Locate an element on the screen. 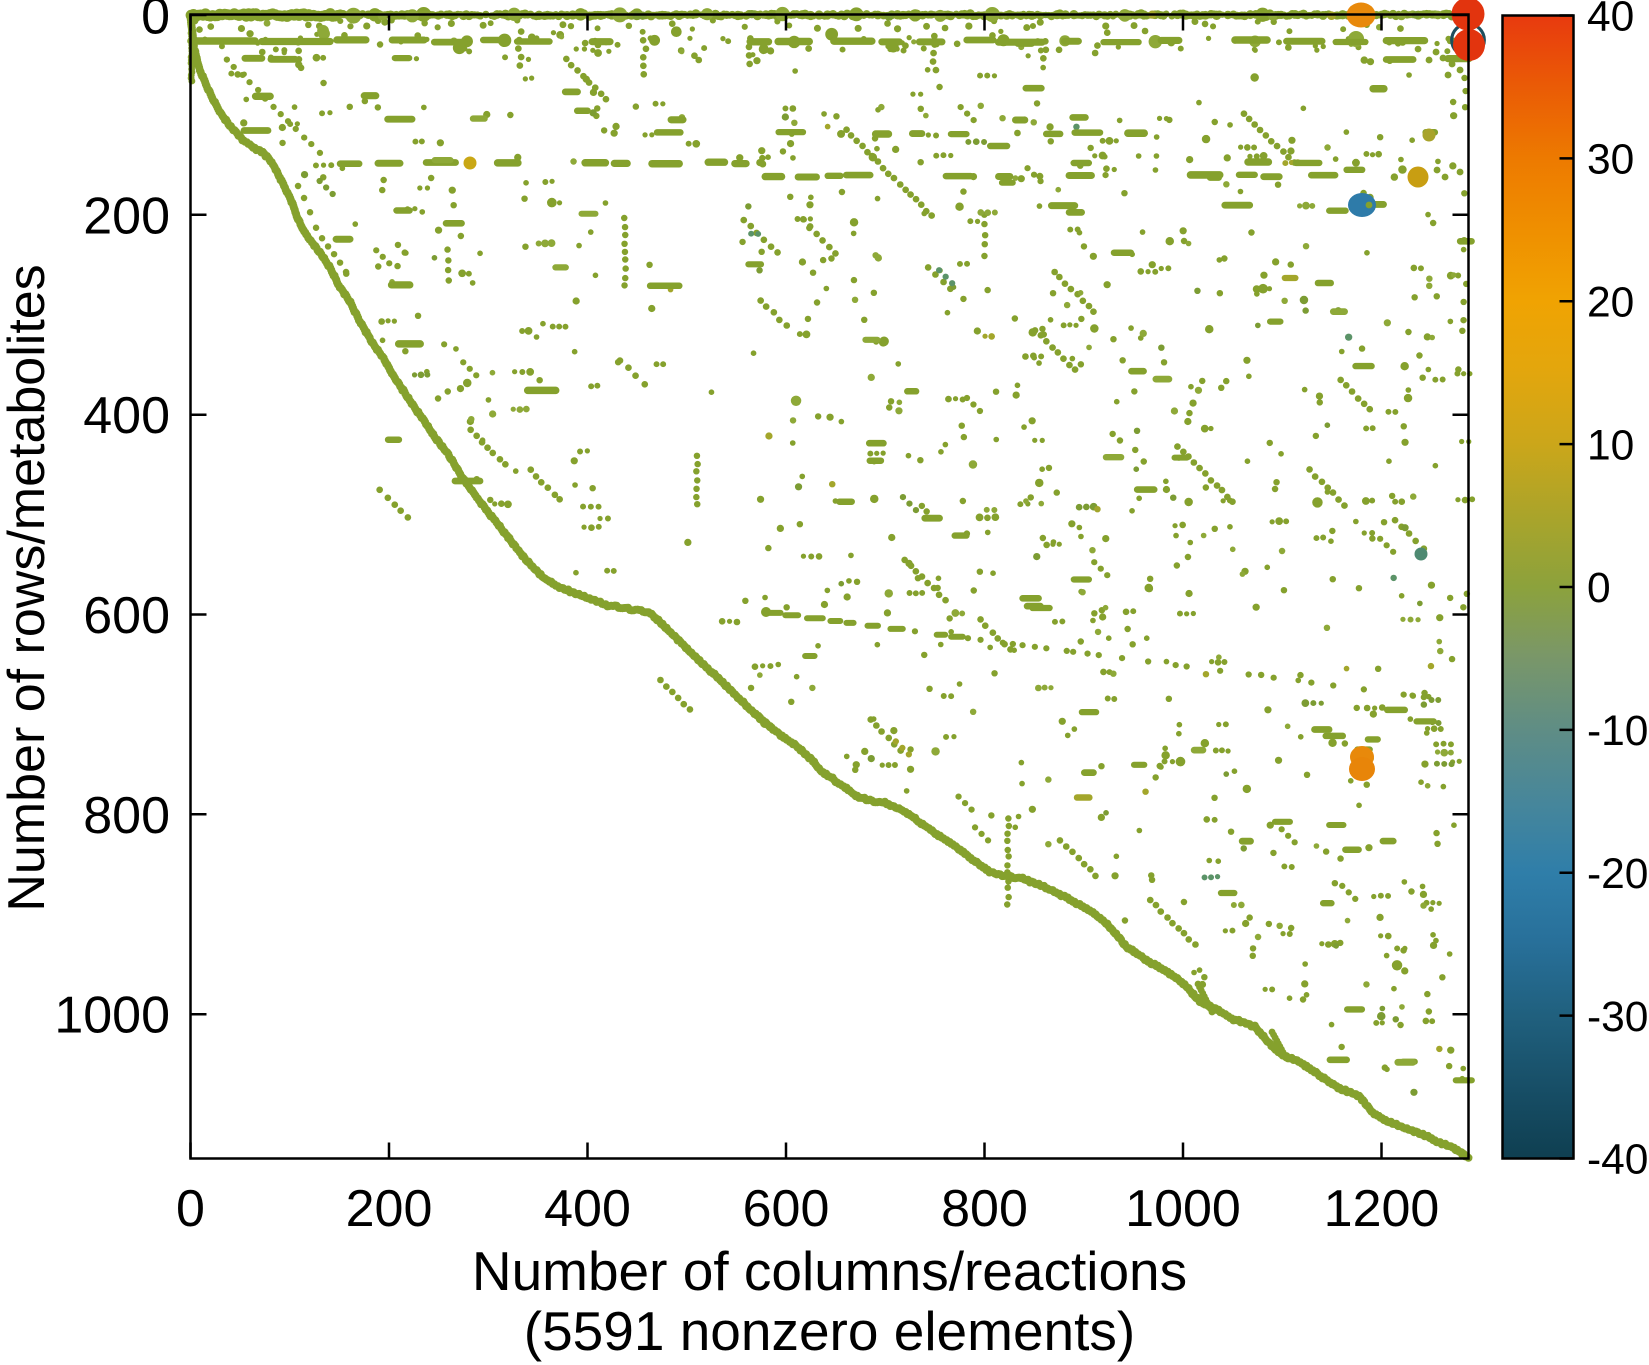 This screenshot has width=1649, height=1365. svg-text: 30 is located at coordinates (1610, 160).